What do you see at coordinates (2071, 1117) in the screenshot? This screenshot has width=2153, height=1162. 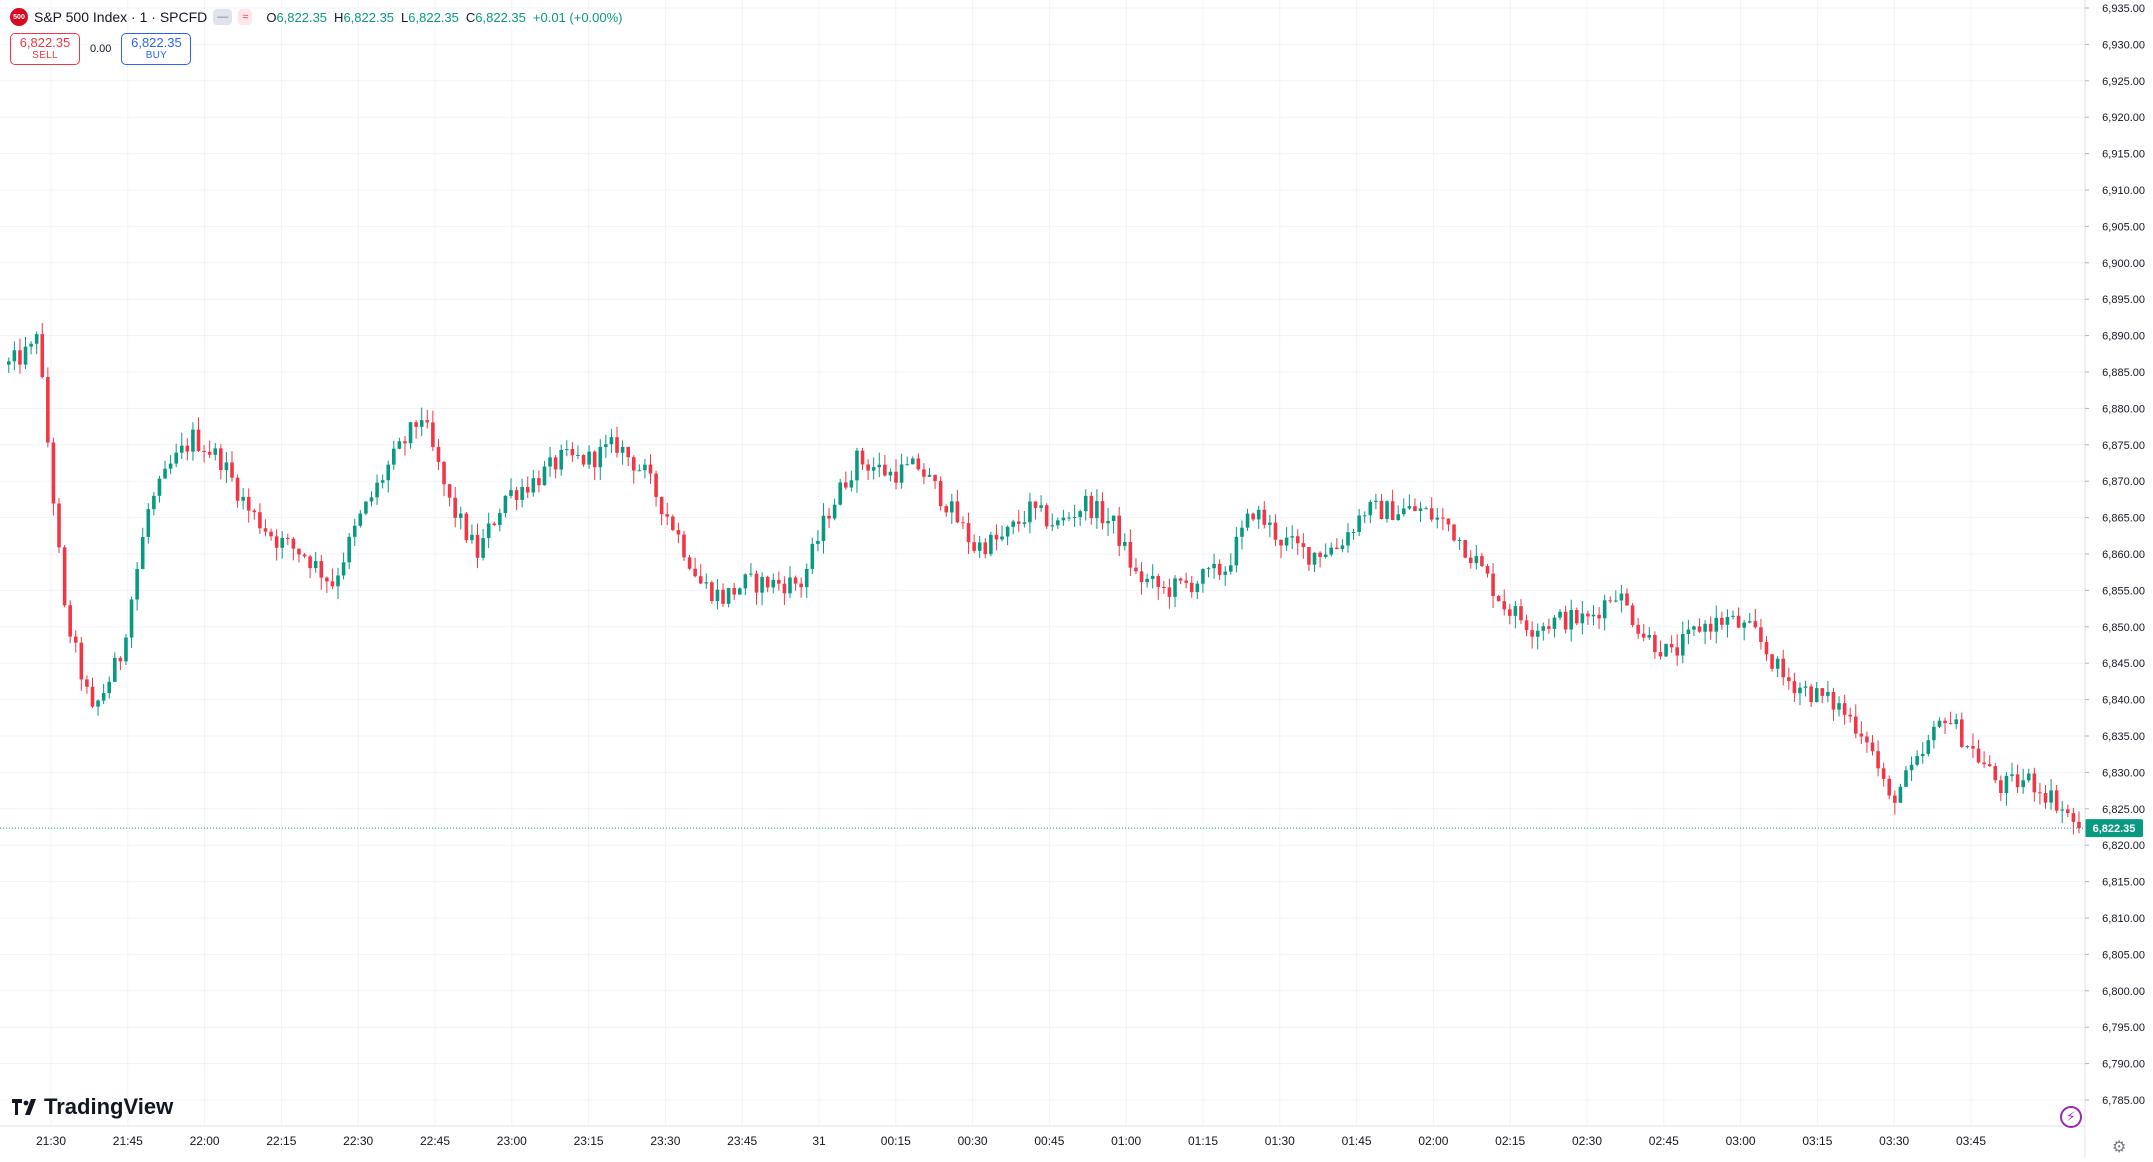 I see `lightning-icon: ⚡` at bounding box center [2071, 1117].